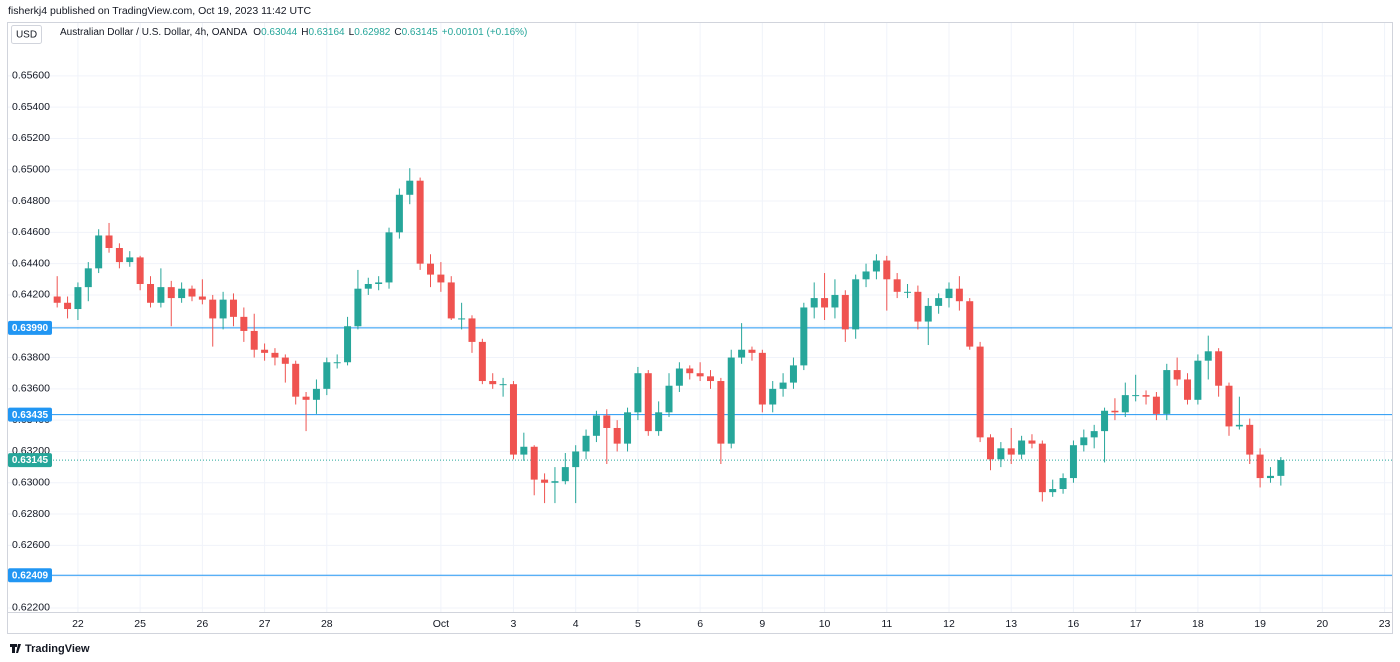 The height and width of the screenshot is (662, 1400). I want to click on y-tick-label: 0.64200, so click(31, 295).